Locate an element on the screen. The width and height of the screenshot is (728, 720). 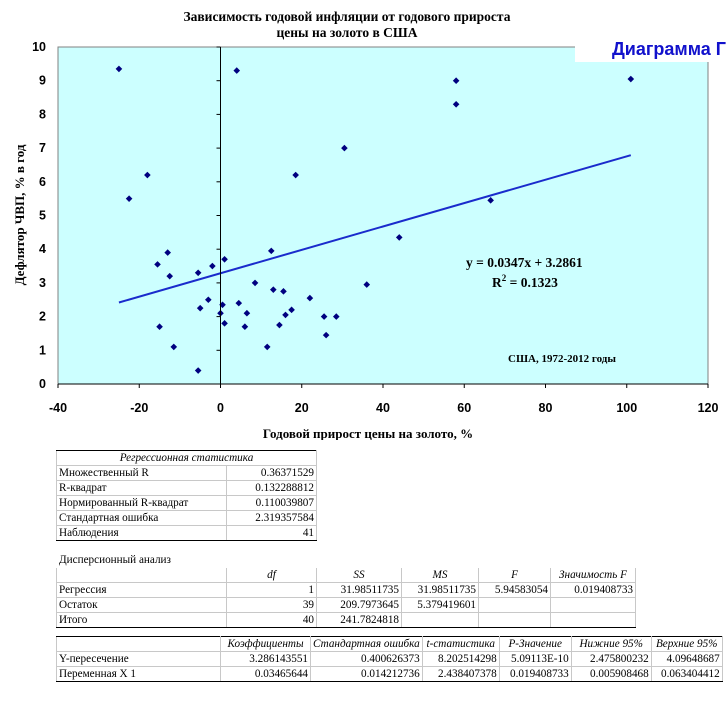
x-tick-label: 0 is located at coordinates (220, 408).